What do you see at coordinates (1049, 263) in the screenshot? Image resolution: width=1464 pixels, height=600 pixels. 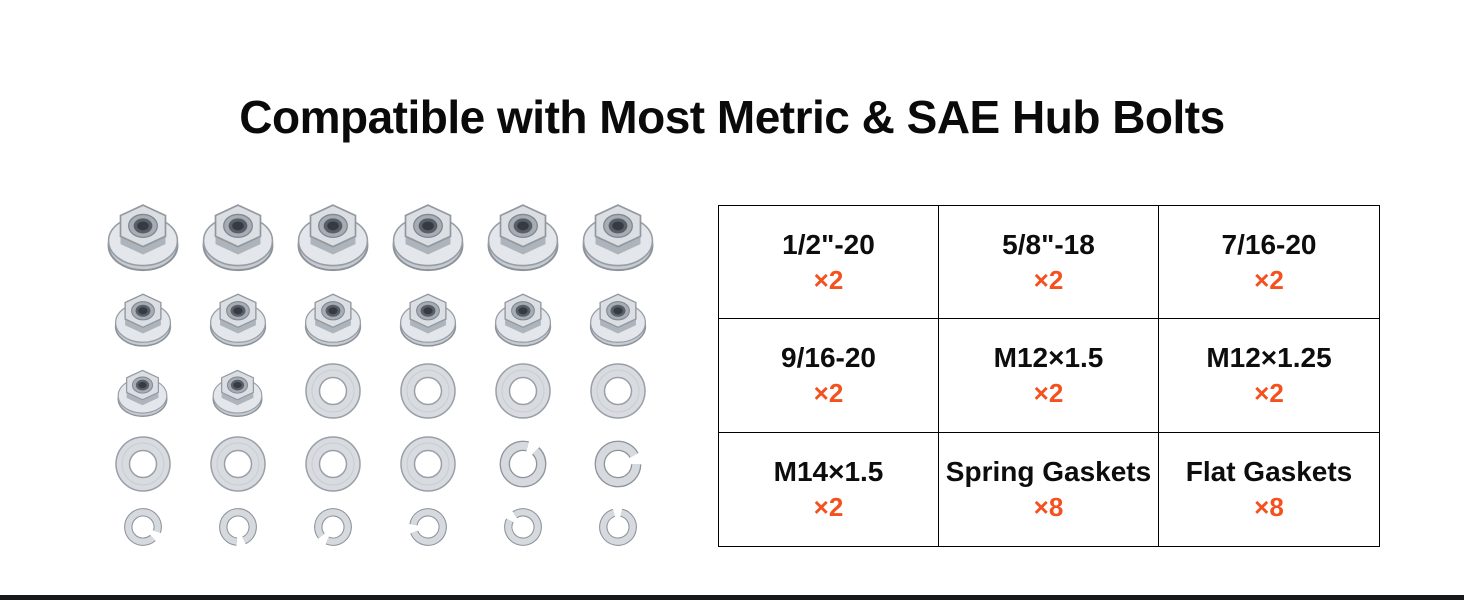 I see `spec-cell: 5/8"-18 ×2` at bounding box center [1049, 263].